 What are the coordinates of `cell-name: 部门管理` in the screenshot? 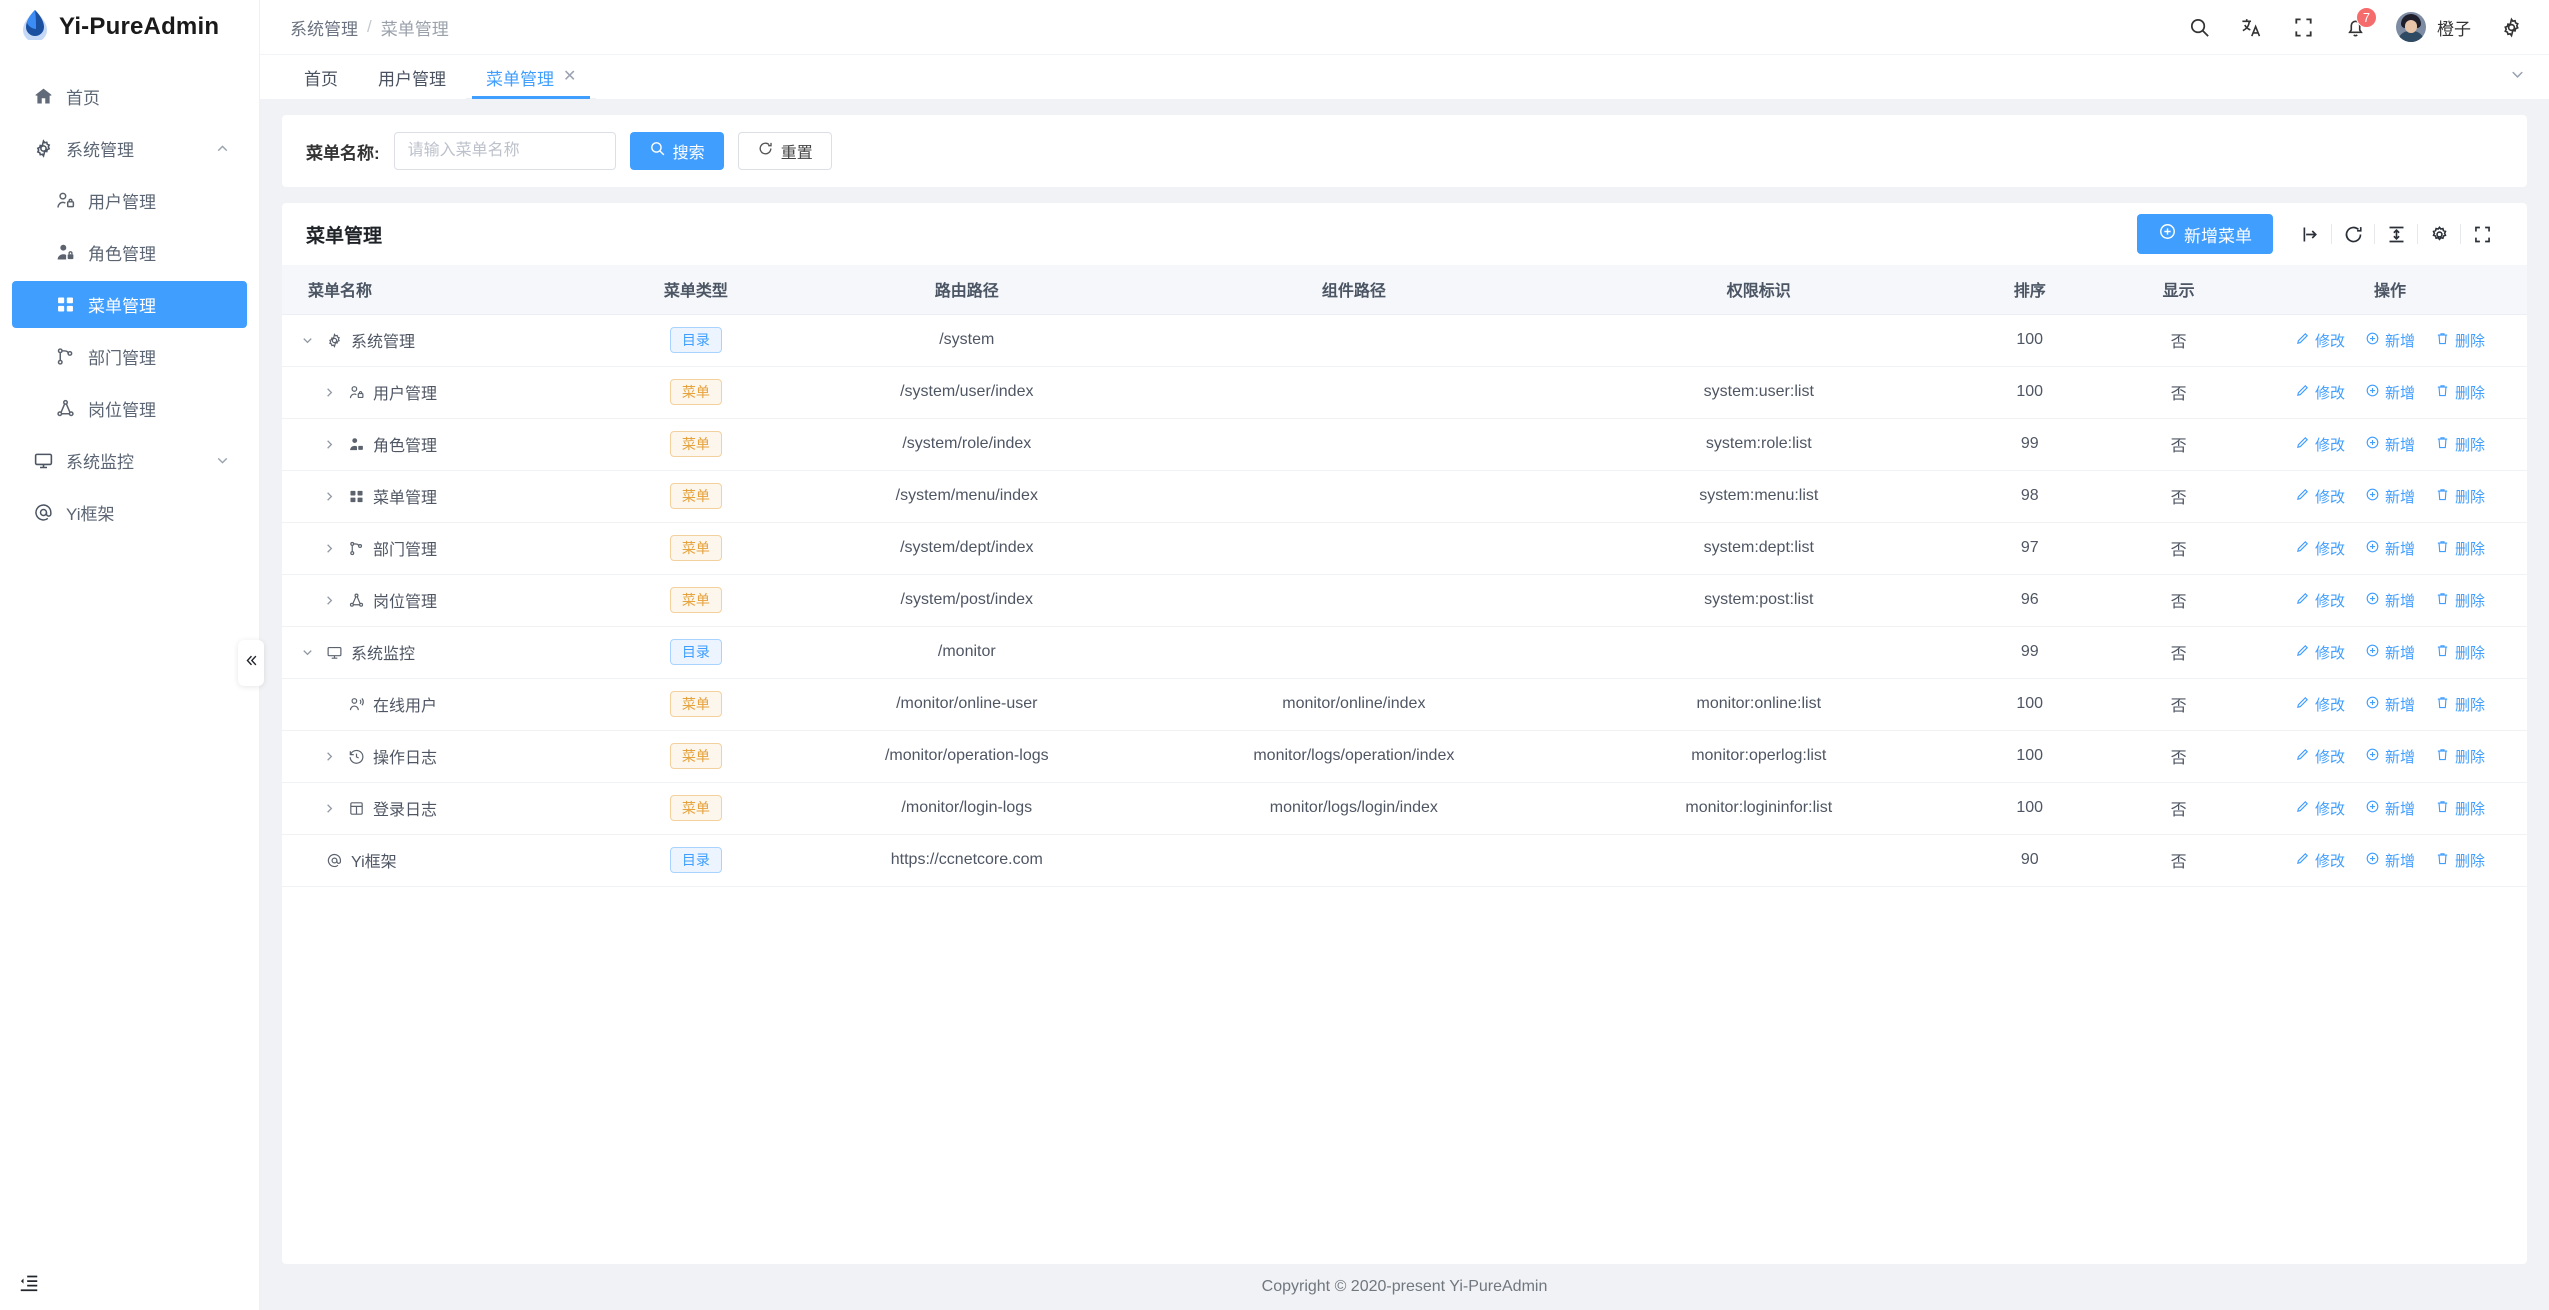 It's located at (443, 548).